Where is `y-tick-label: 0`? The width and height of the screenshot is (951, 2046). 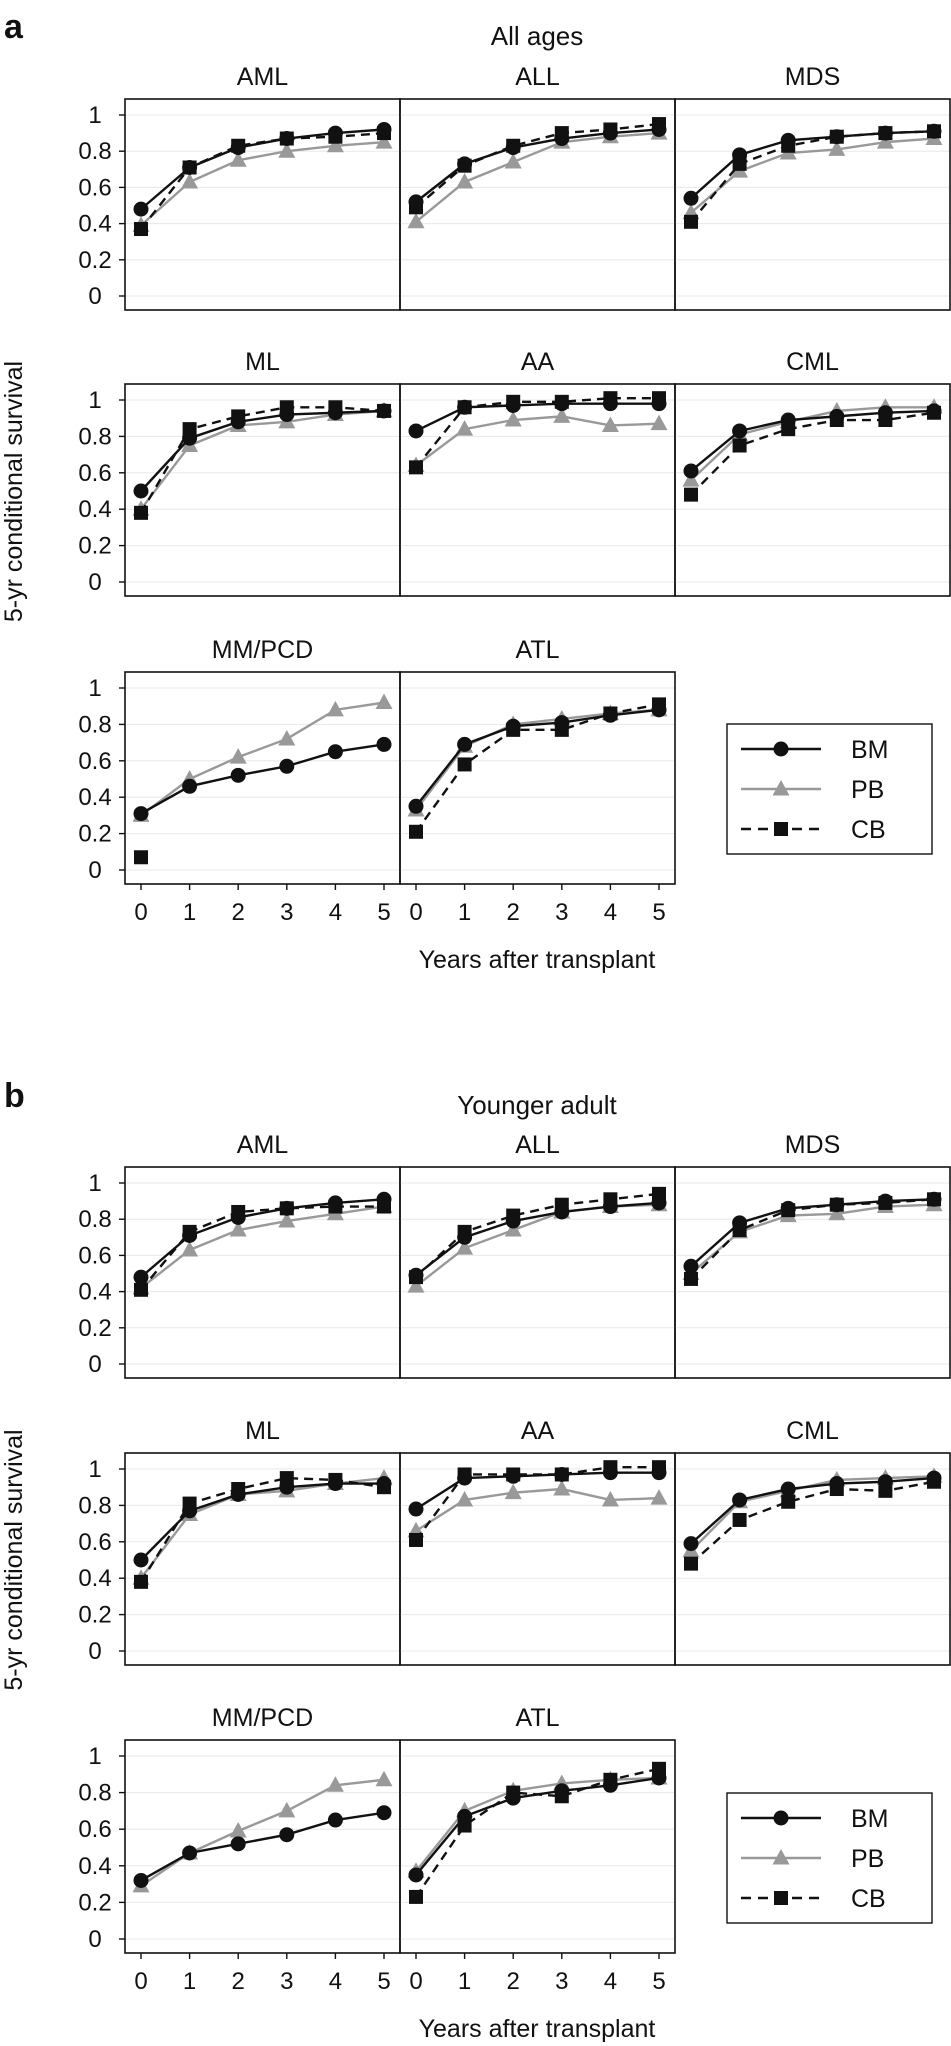
y-tick-label: 0 is located at coordinates (94, 1939).